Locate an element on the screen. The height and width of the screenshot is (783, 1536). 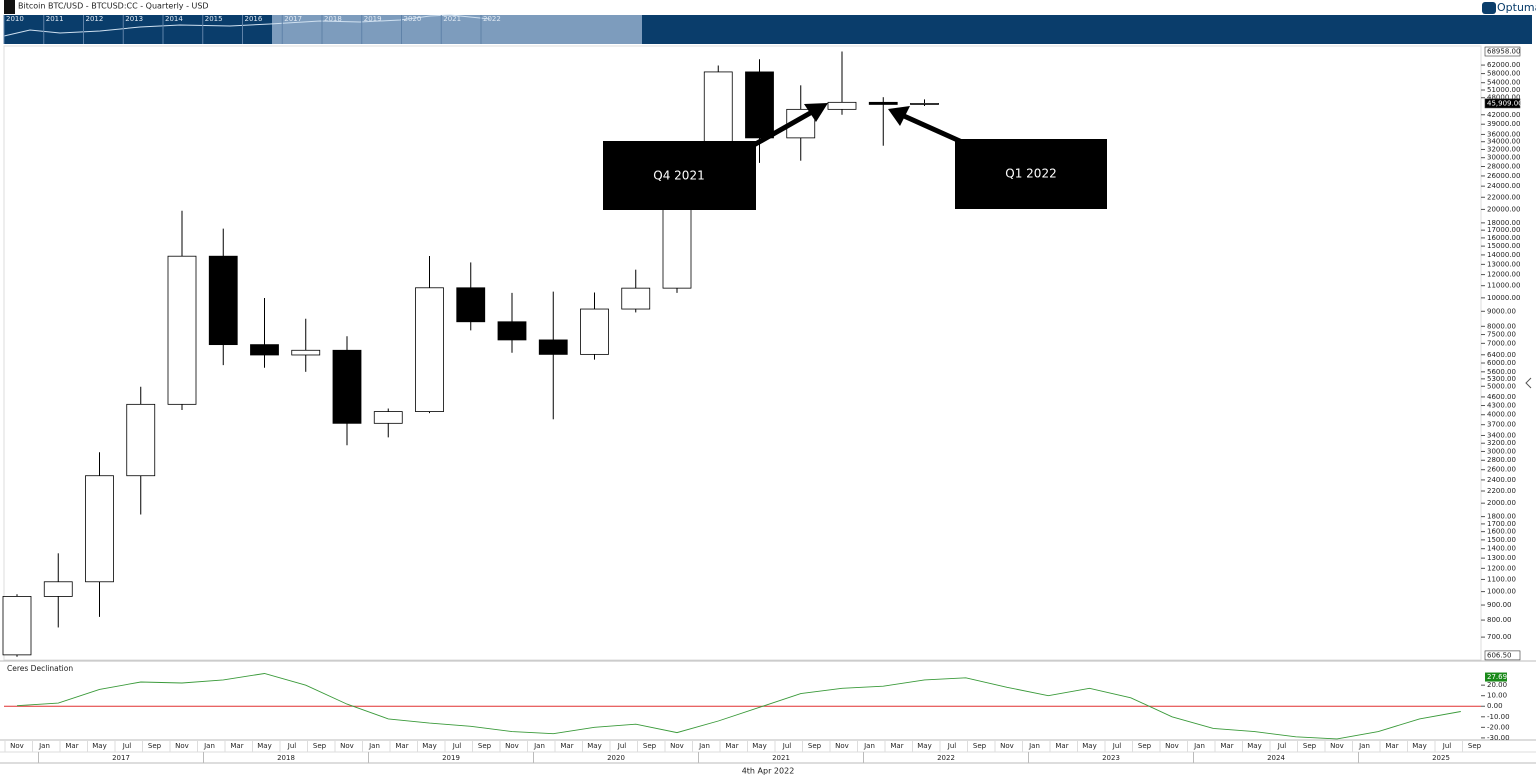
y-tick-label: 1200.00 is located at coordinates (1501, 568).